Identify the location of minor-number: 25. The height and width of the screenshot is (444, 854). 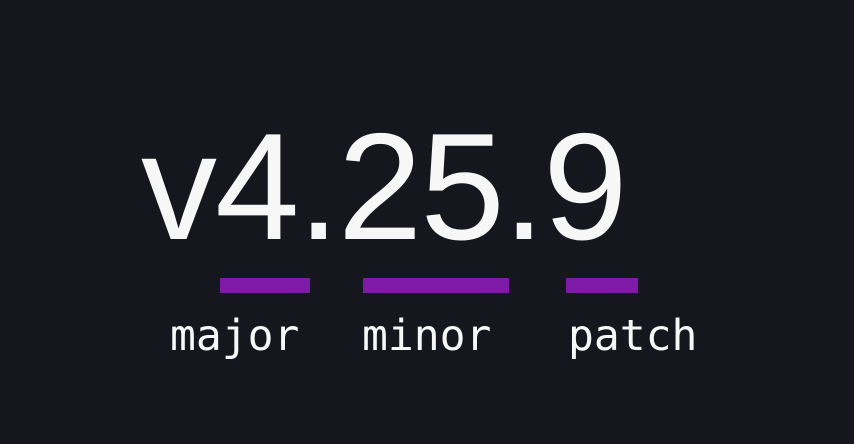
(421, 187).